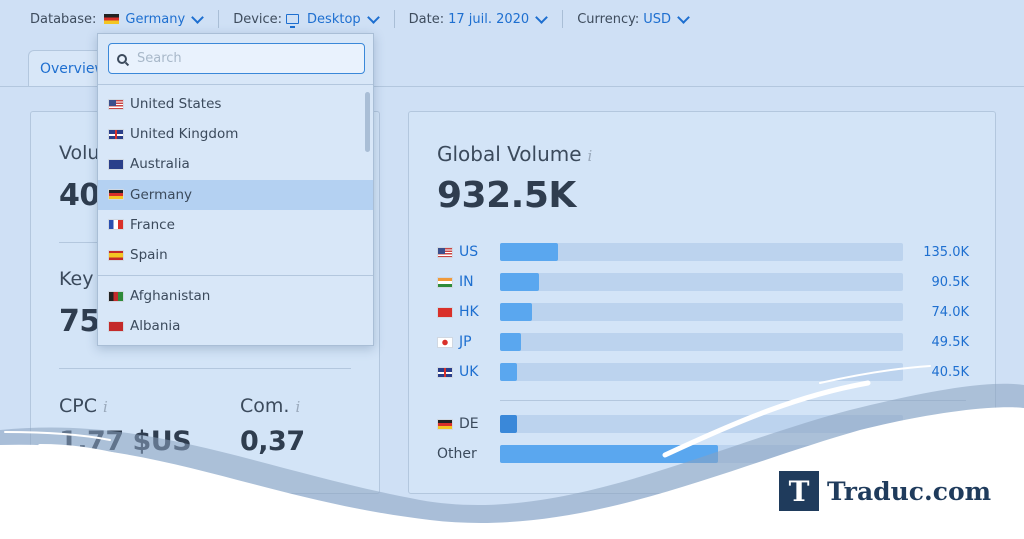 This screenshot has height=539, width=1024. What do you see at coordinates (79, 195) in the screenshot?
I see `volume-value: 40` at bounding box center [79, 195].